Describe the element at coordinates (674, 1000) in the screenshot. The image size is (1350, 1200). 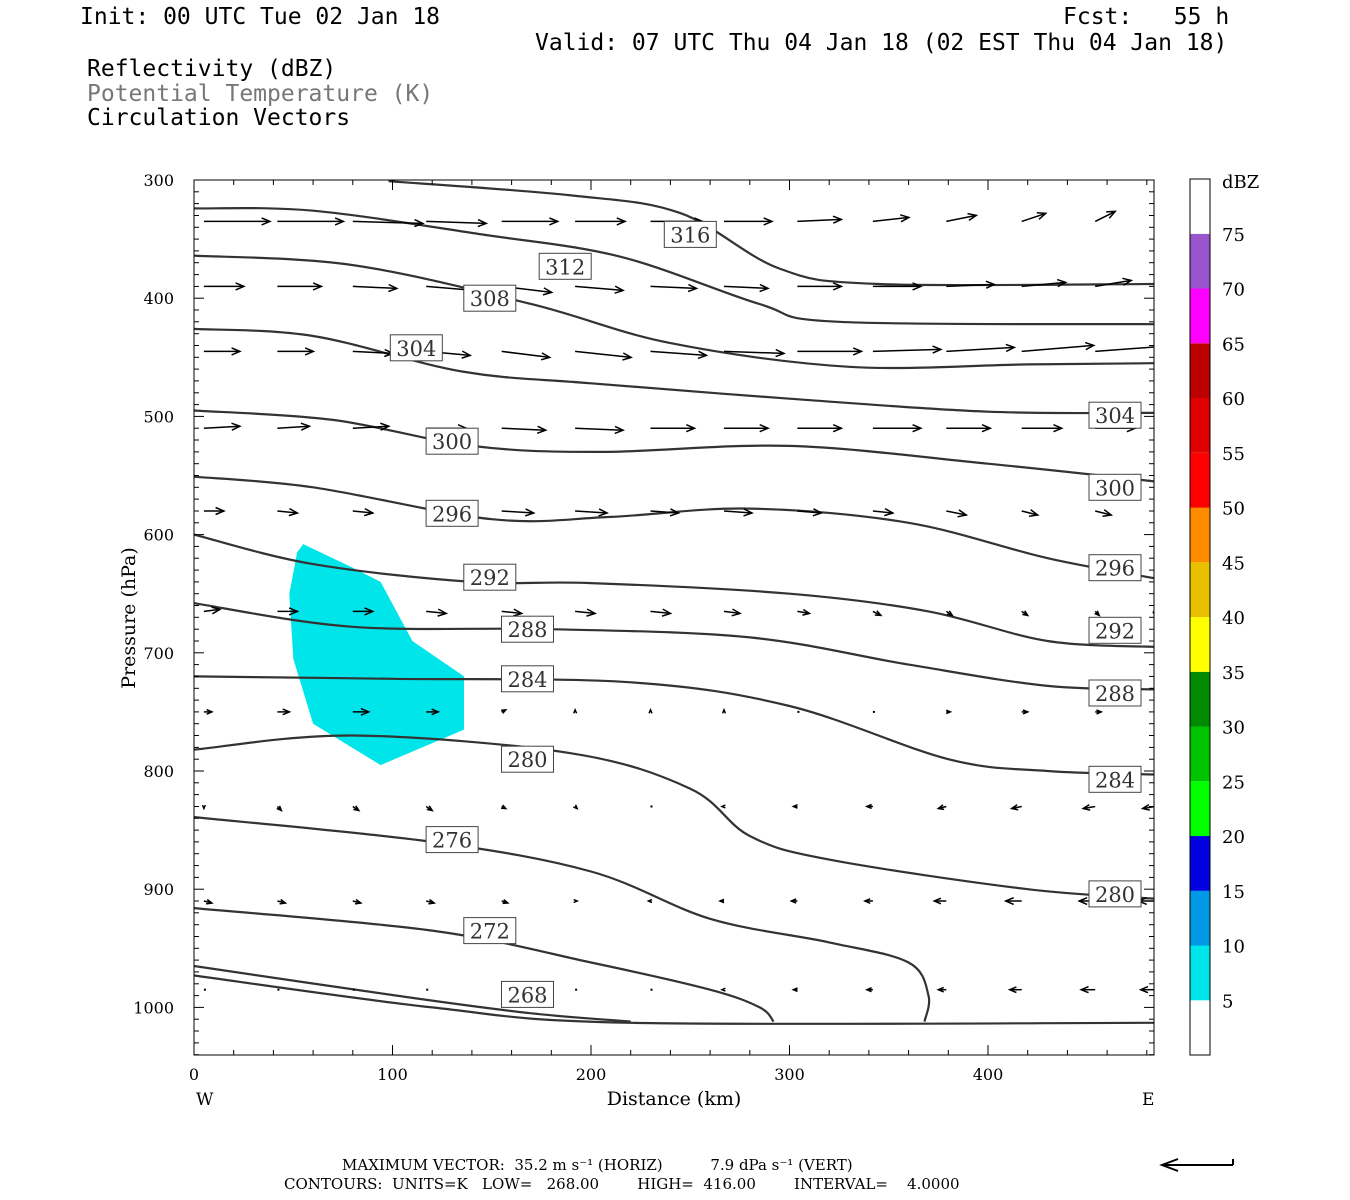
I see `theta-contour` at that location.